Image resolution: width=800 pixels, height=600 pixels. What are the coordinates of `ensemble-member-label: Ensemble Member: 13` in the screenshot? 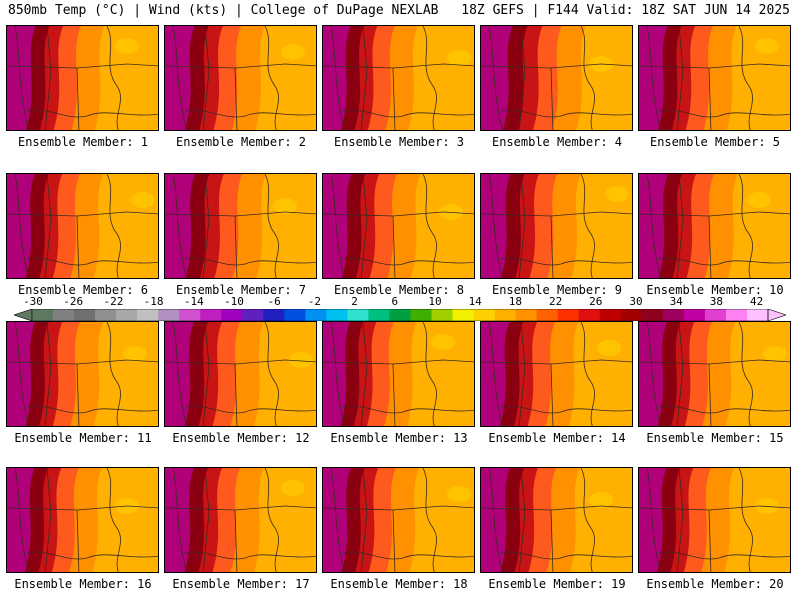 It's located at (399, 438).